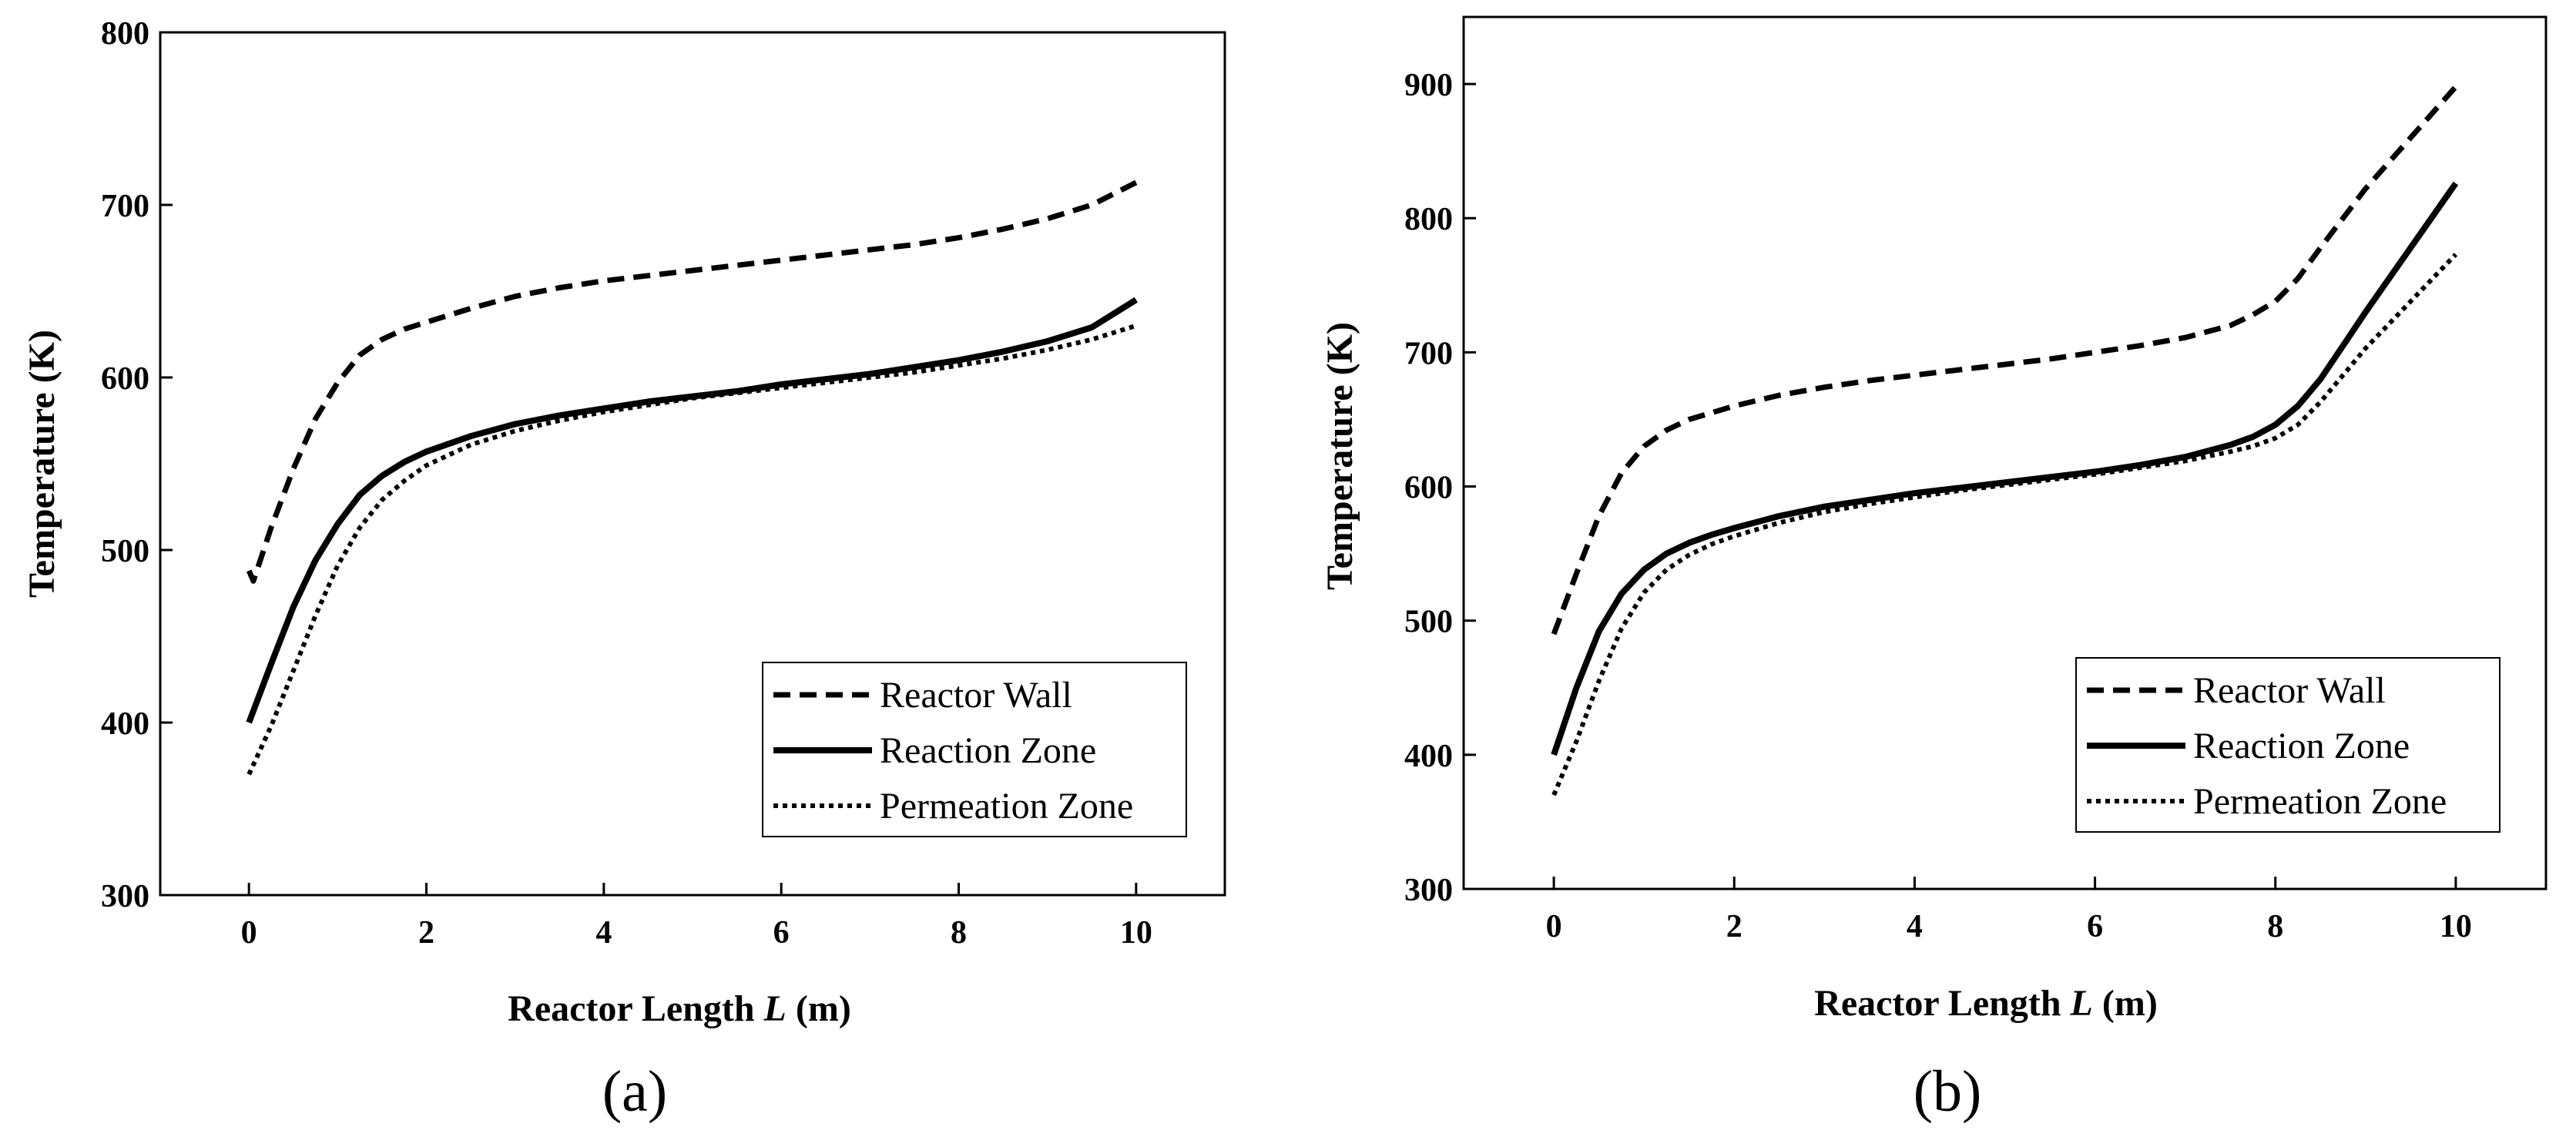 Image resolution: width=2576 pixels, height=1147 pixels. I want to click on series-line-permeation-zone, so click(692, 549).